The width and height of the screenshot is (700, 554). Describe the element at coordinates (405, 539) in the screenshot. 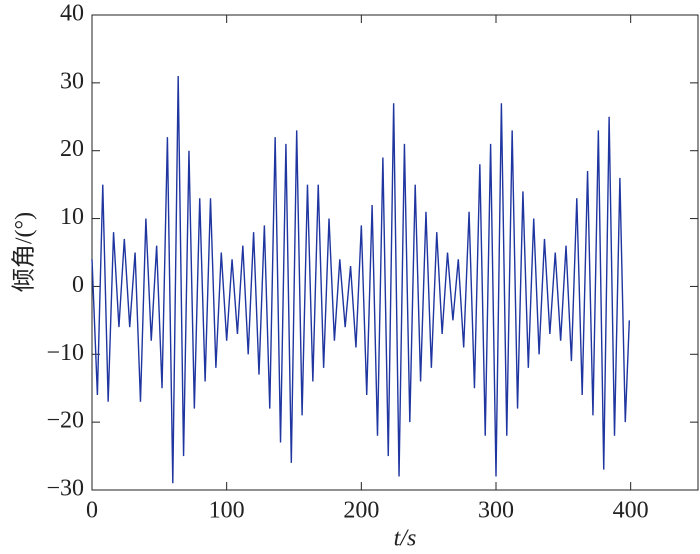

I see `x-axis-label: t/s` at that location.